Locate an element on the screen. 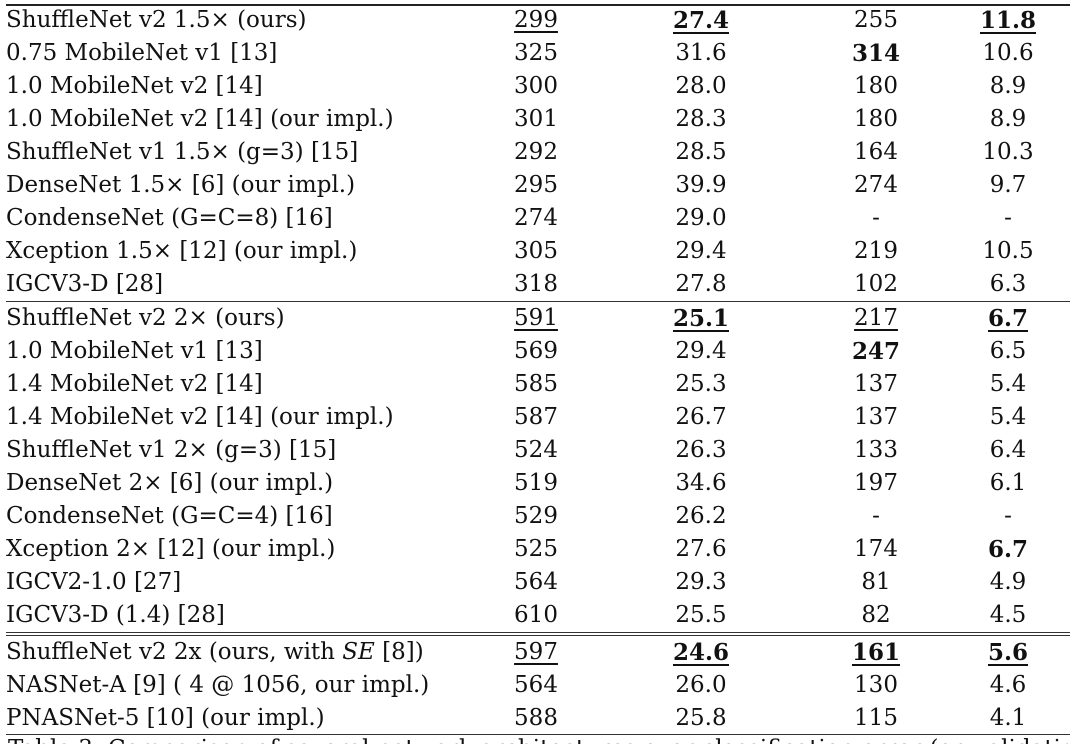 The height and width of the screenshot is (744, 1076). metric-cell-1: 587 is located at coordinates (536, 417).